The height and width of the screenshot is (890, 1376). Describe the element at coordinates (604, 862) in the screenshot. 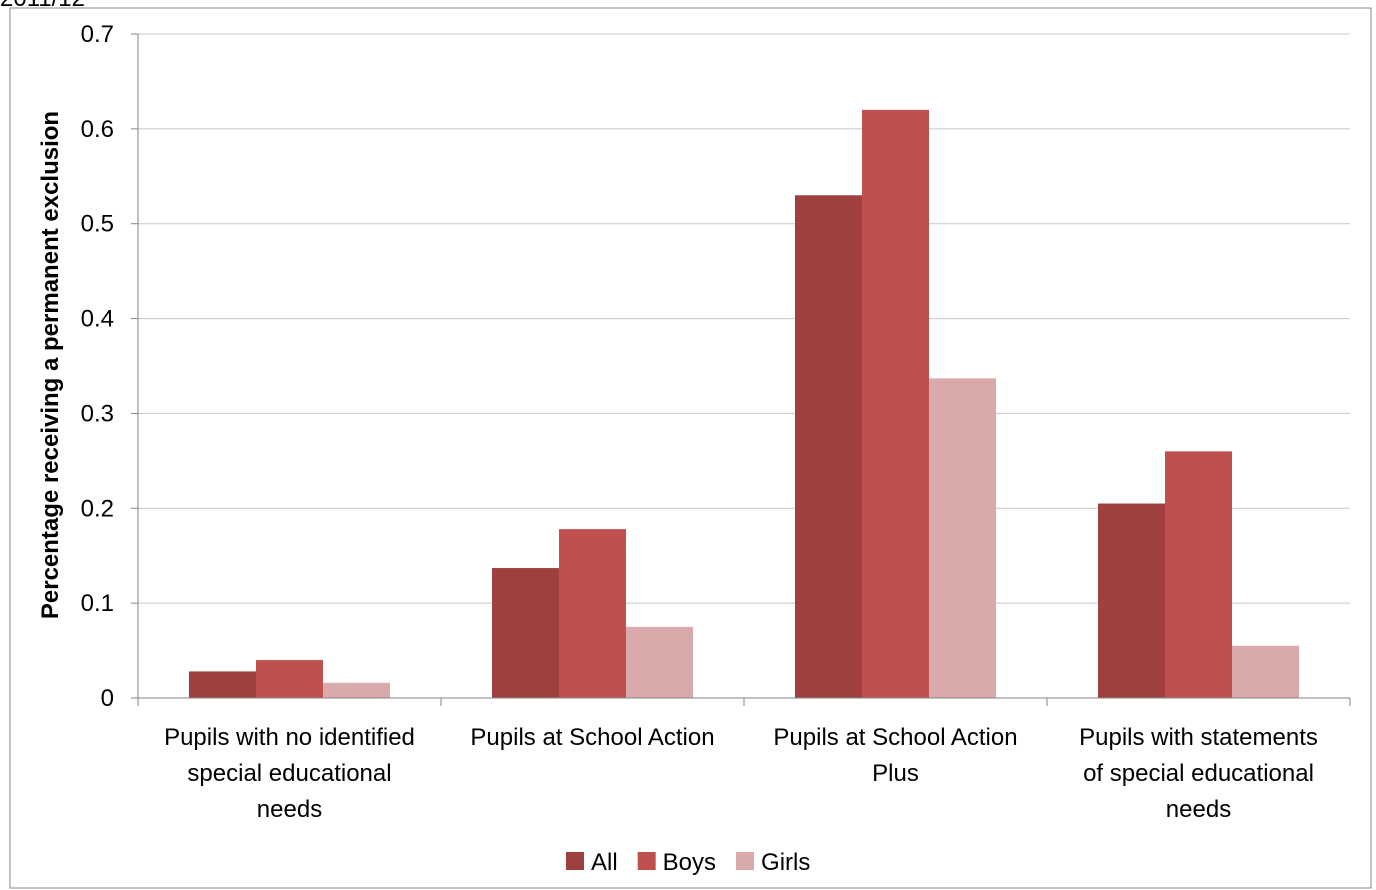

I see `legend-label-all: All` at that location.